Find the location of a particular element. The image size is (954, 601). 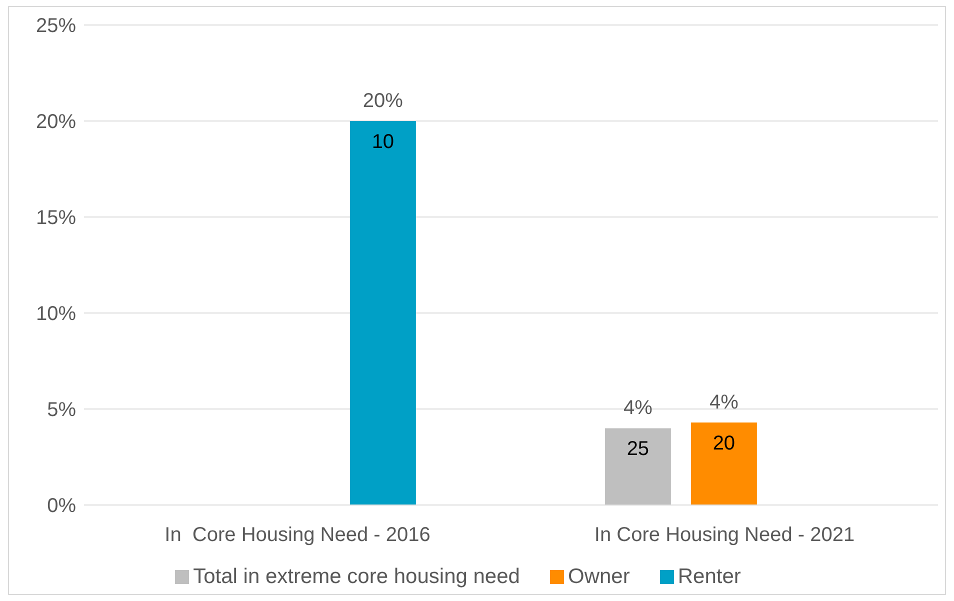

data-label: 20% is located at coordinates (383, 101).